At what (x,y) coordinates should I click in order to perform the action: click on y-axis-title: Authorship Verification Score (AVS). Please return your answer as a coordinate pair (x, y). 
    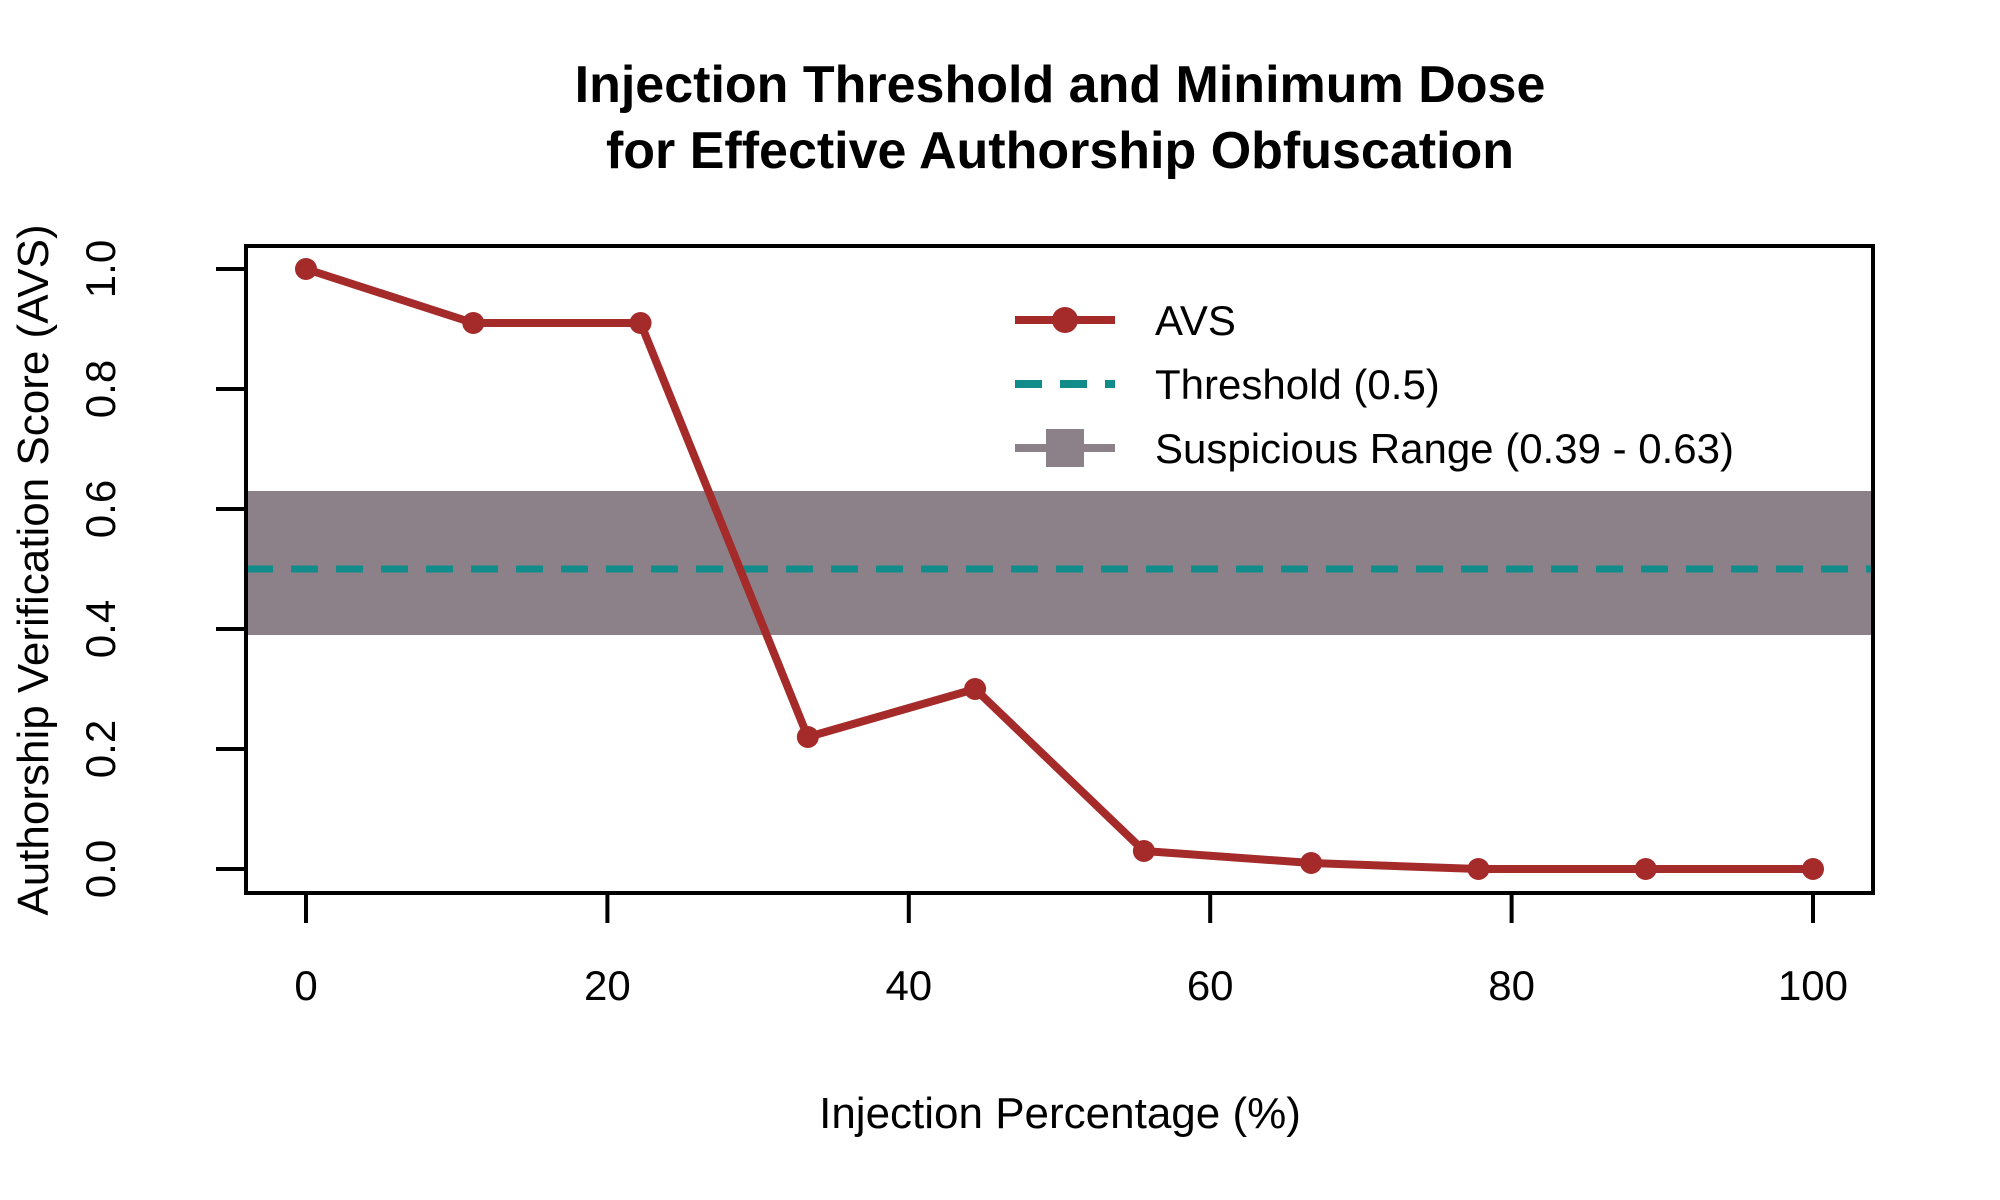
    Looking at the image, I should click on (33, 569).